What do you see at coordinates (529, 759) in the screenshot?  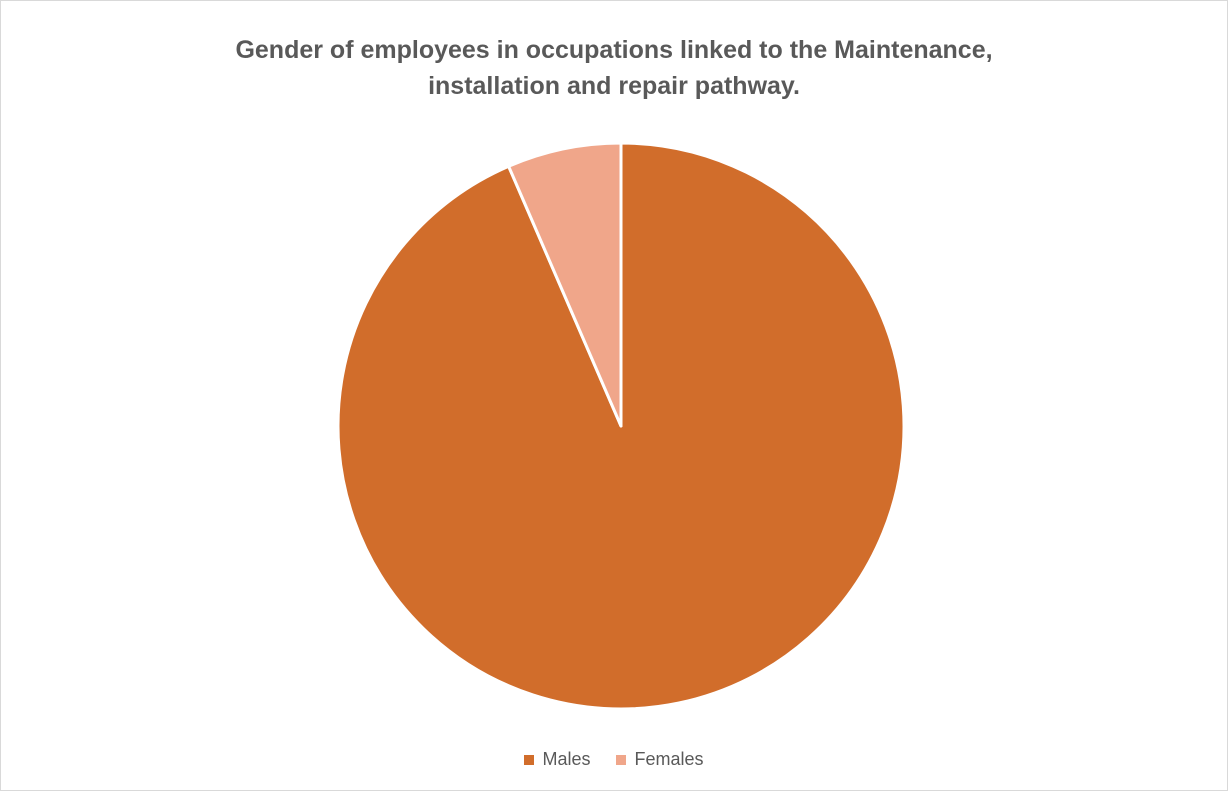 I see `legend-swatch-males` at bounding box center [529, 759].